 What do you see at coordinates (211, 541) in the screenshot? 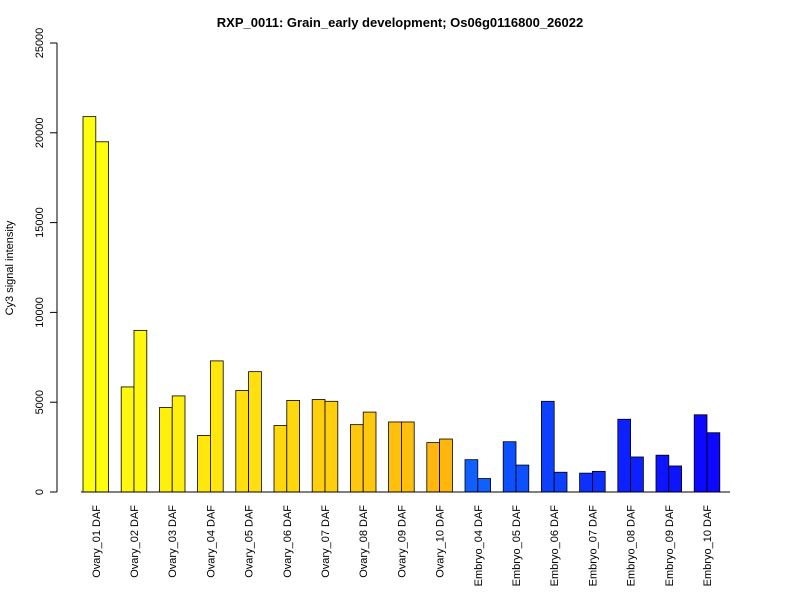
I see `x-category-label: Ovary_04 DAF` at bounding box center [211, 541].